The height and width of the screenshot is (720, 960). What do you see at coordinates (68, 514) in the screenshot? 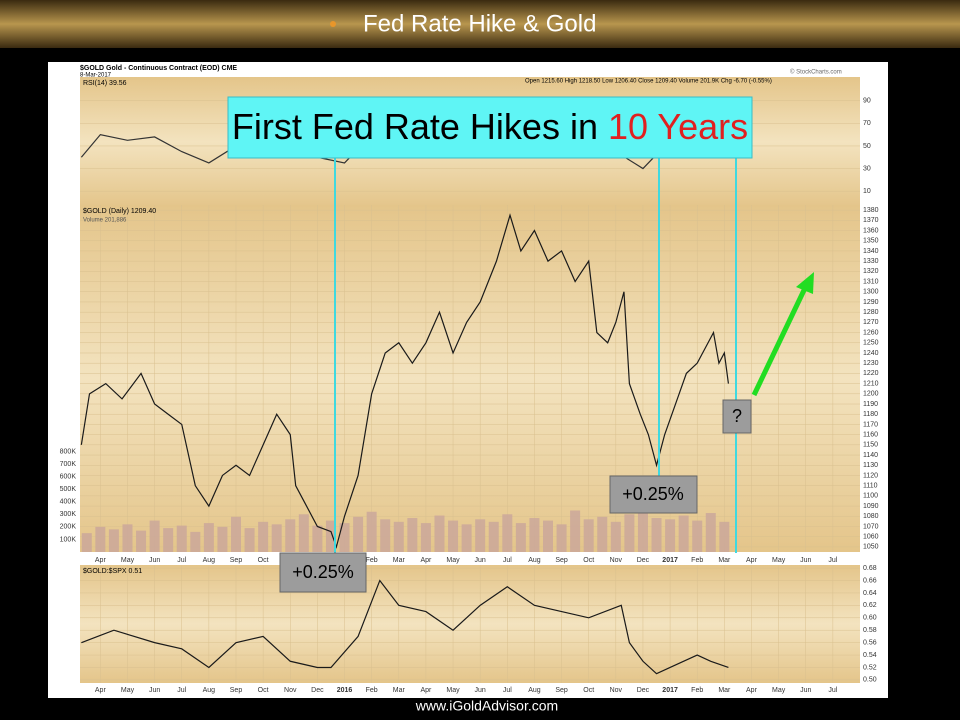
I see `volume-tick-label: 300K` at bounding box center [68, 514].